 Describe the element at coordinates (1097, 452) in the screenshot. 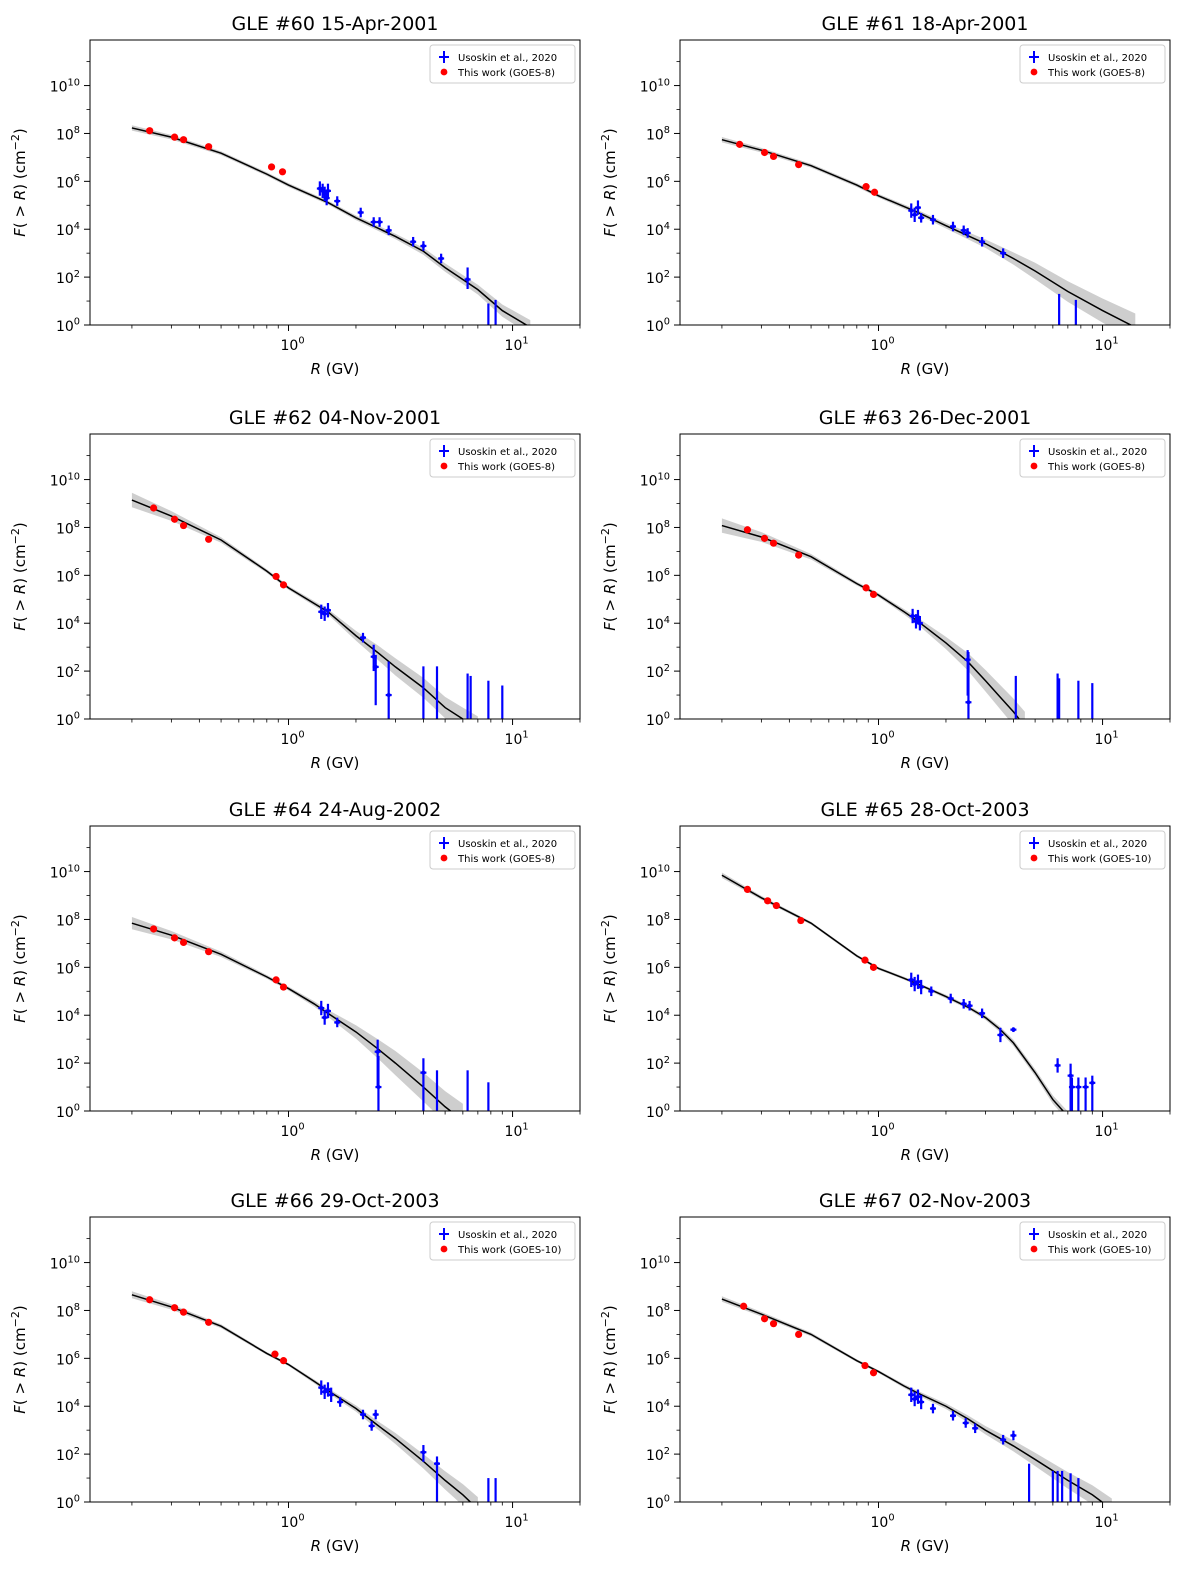

I see `legend-usoskin-label: Usoskin et al., 2020` at that location.